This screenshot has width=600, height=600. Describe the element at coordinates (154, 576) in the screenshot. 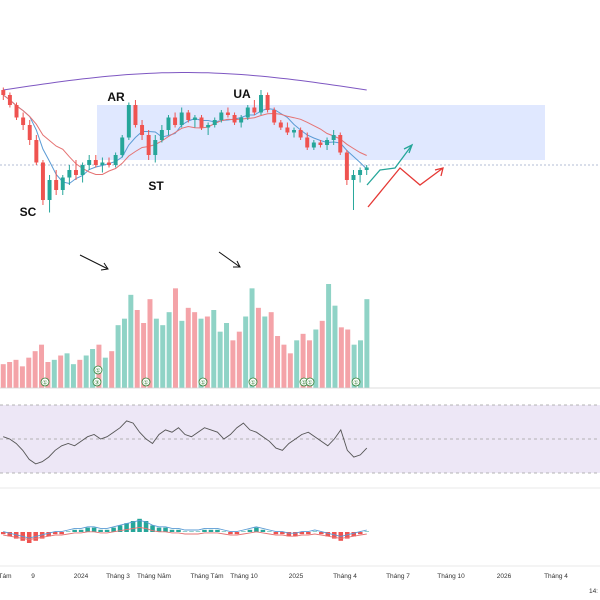

I see `x-tick-label: Tháng Năm` at that location.